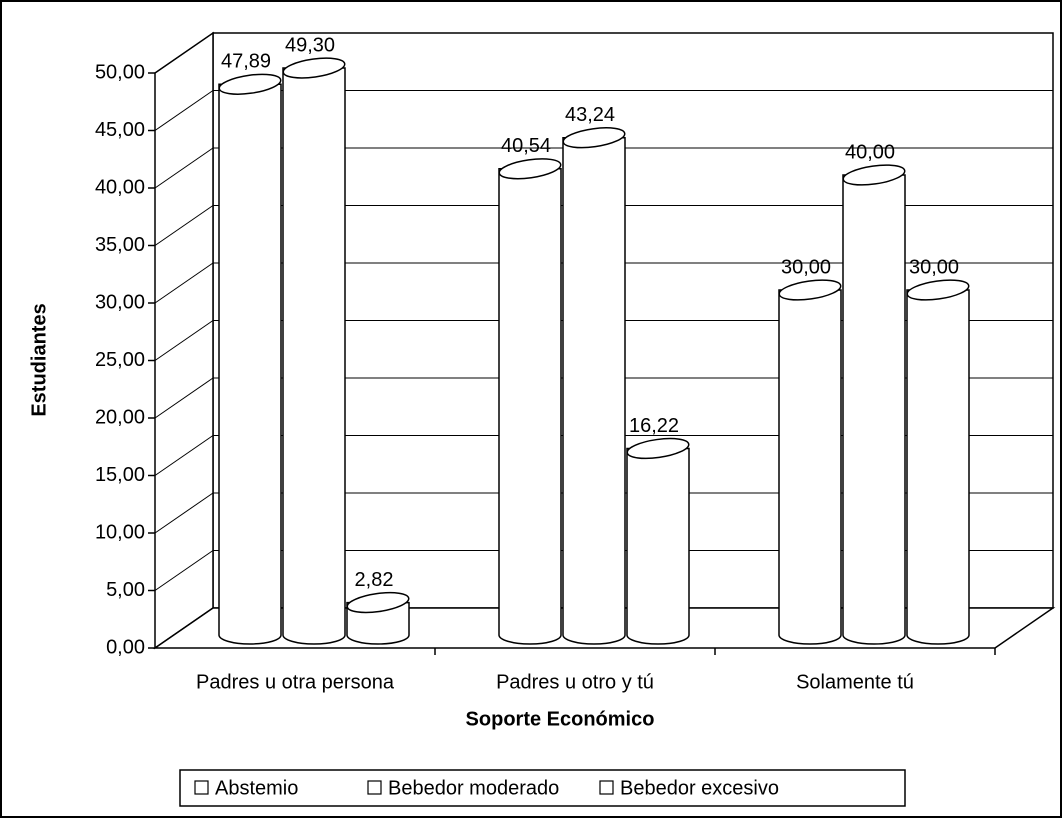 The image size is (1062, 818). I want to click on legend-box, so click(542, 788).